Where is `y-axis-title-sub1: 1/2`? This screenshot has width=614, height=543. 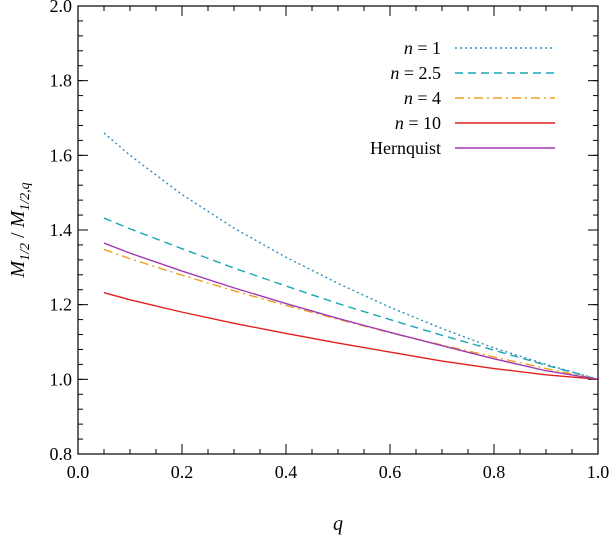
y-axis-title-sub1: 1/2 is located at coordinates (25, 252).